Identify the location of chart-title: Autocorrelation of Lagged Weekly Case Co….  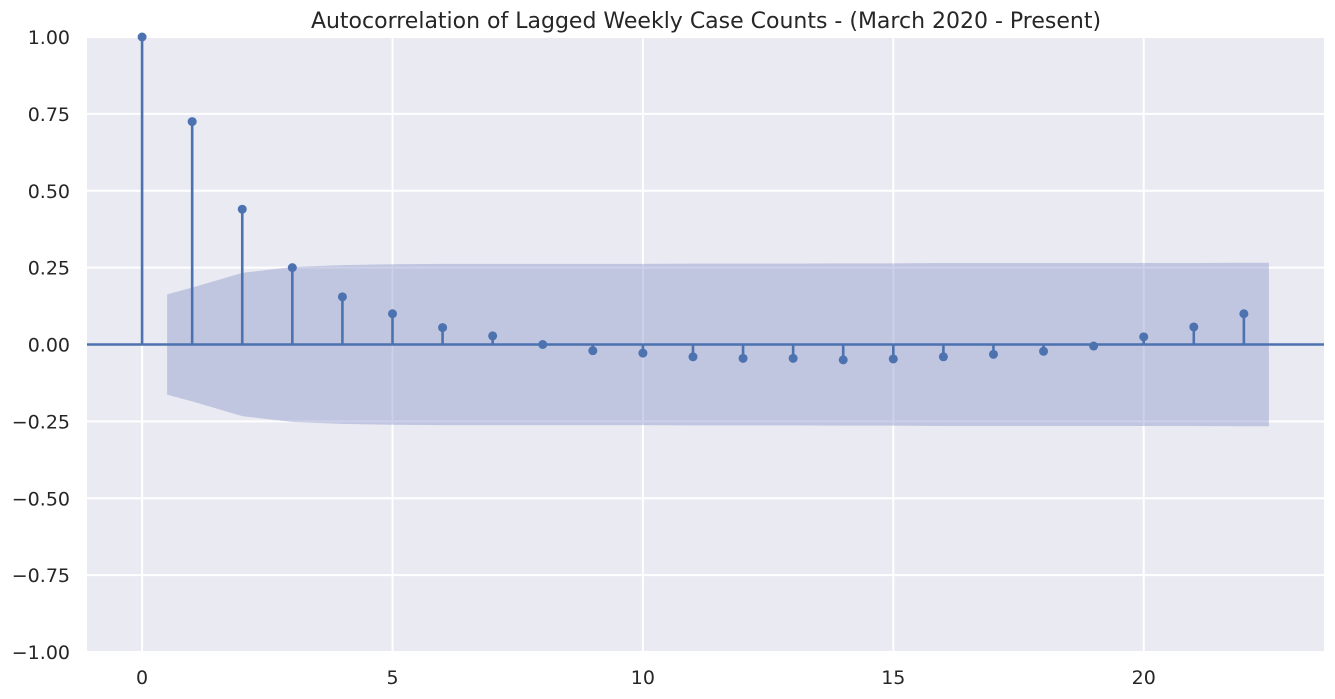
(706, 21).